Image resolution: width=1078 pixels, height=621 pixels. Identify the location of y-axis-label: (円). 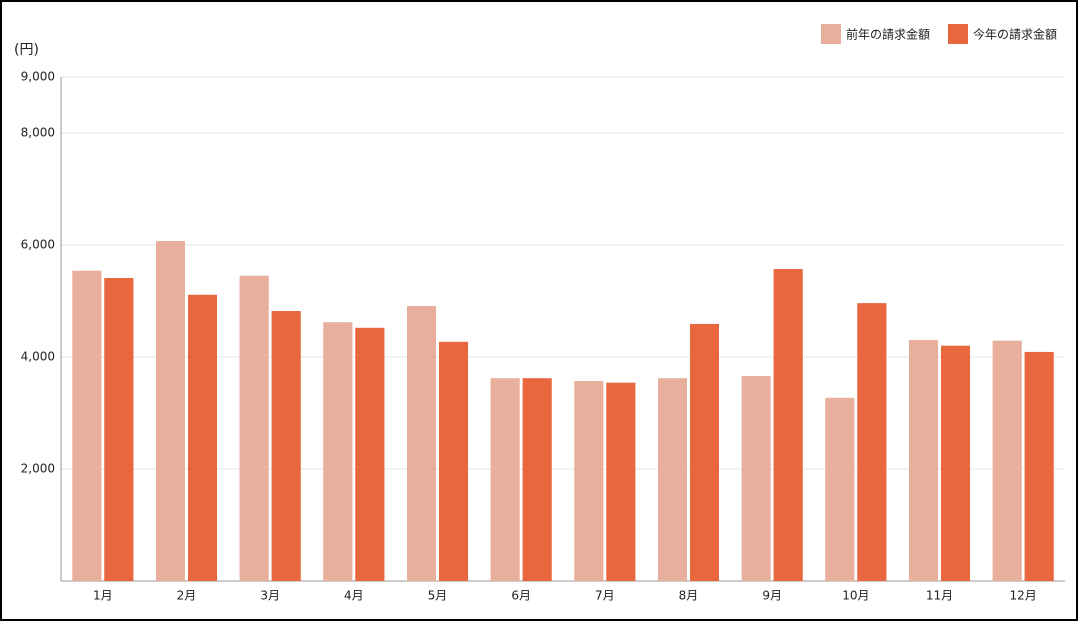
(26, 50).